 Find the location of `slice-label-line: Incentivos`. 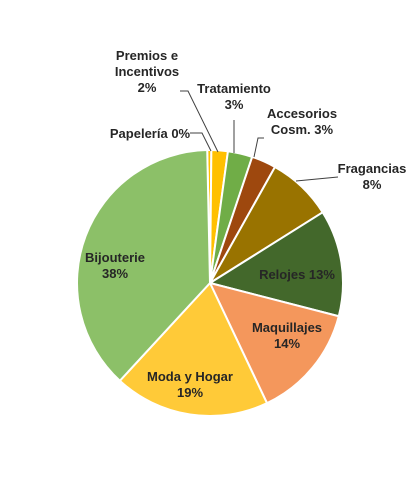

slice-label-line: Incentivos is located at coordinates (147, 71).